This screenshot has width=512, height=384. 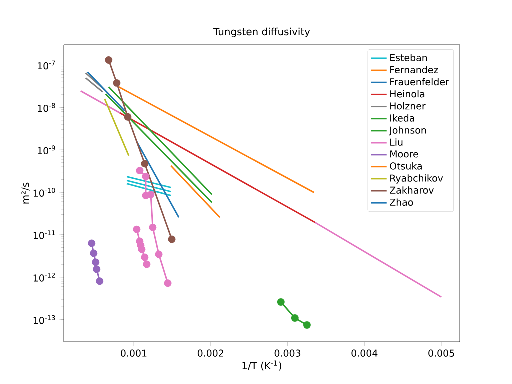 I want to click on y-tick-label: 10$^{-10}$, so click(x=45, y=192).